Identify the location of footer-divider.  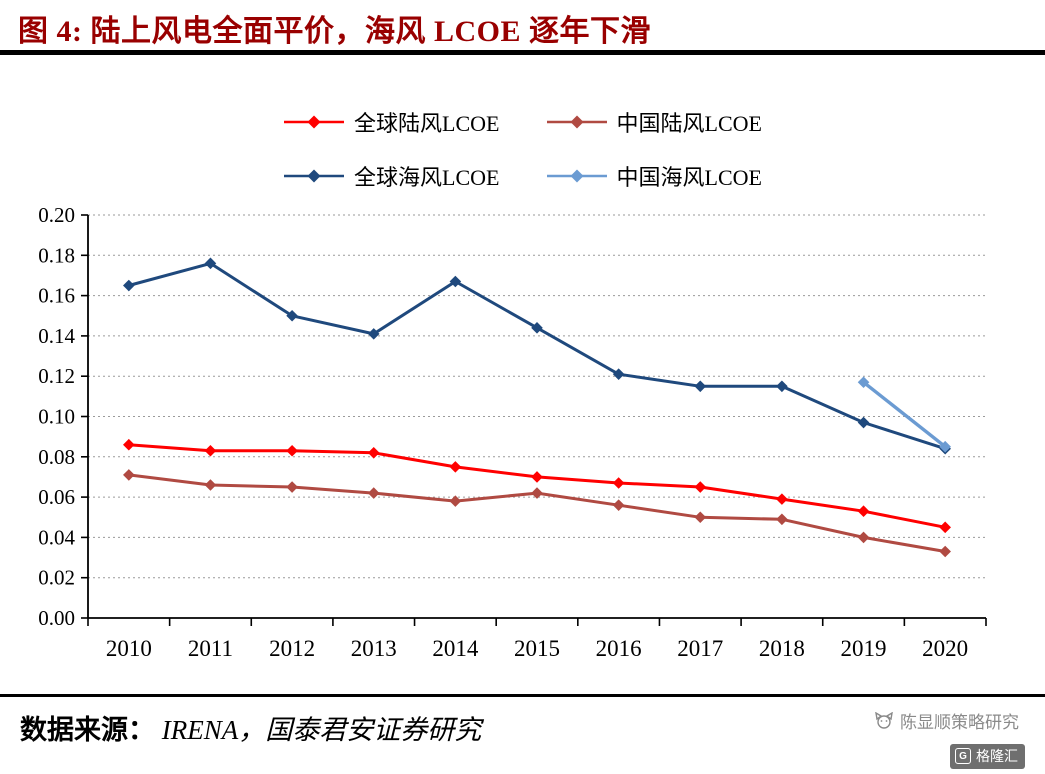
(522, 695).